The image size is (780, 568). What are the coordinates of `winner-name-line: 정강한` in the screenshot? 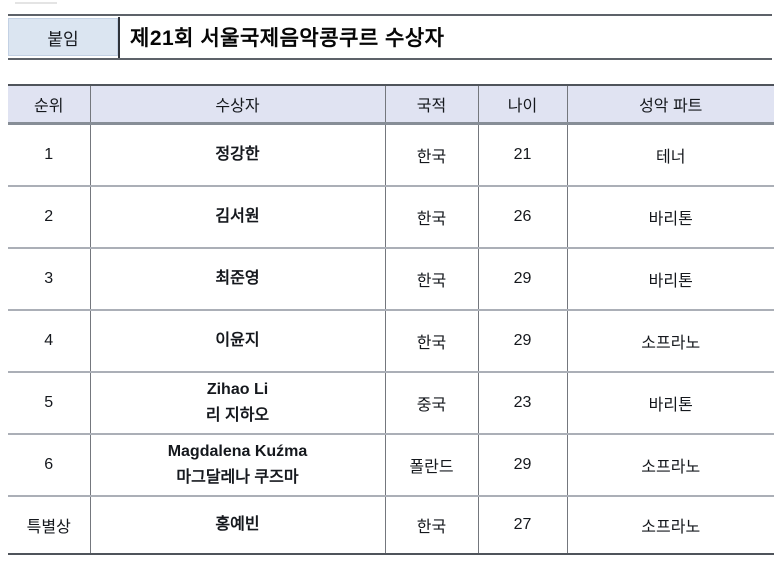 It's located at (237, 154).